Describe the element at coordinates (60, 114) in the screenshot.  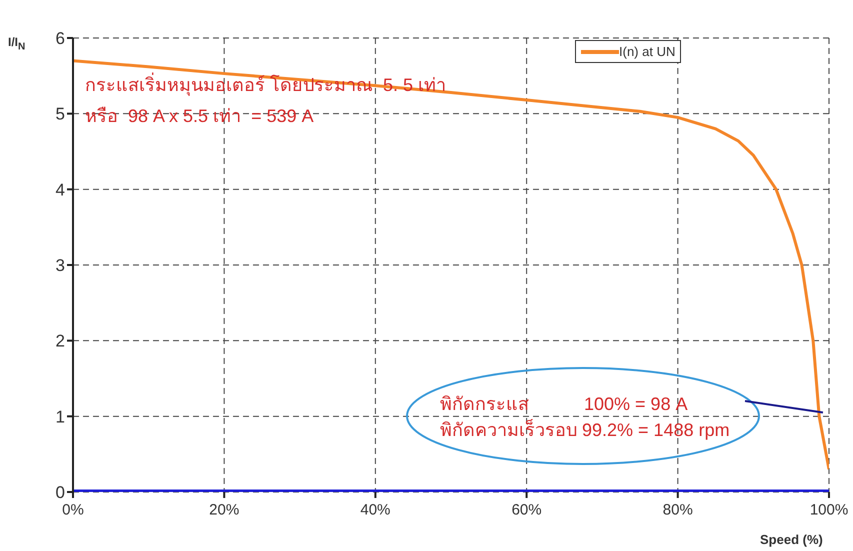
I see `y-tick-label: 5` at that location.